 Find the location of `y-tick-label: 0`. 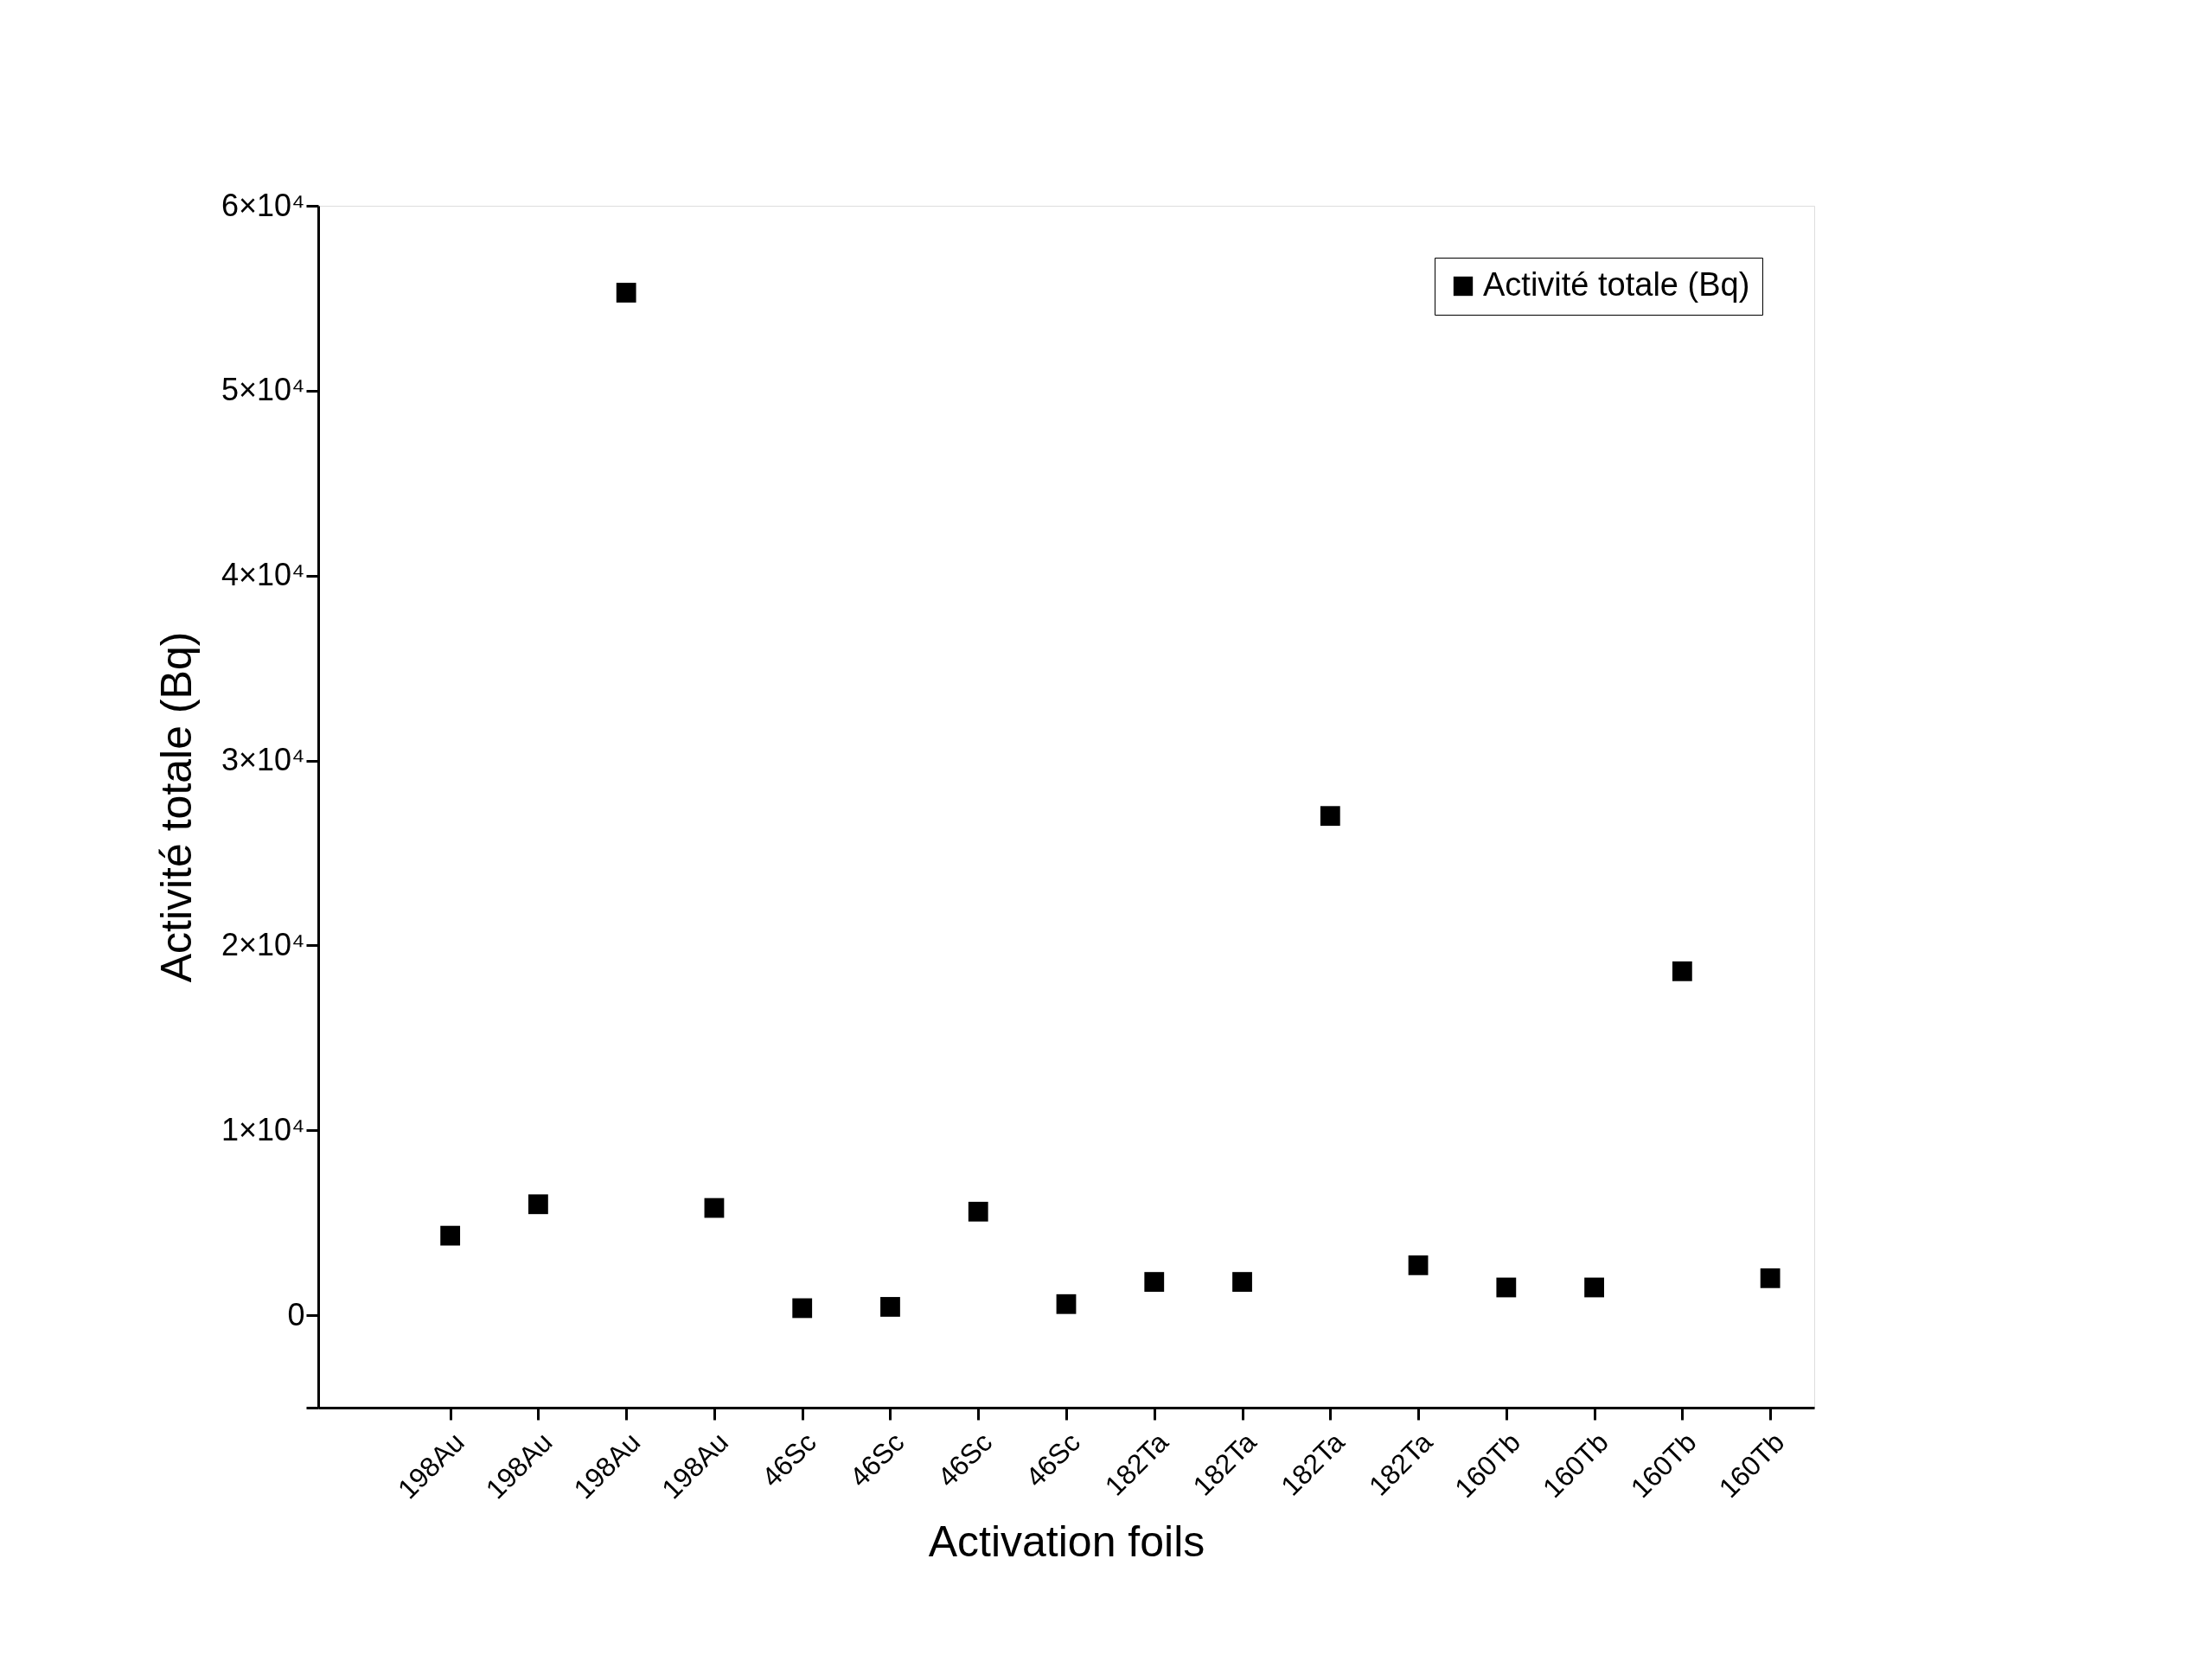

y-tick-label: 0 is located at coordinates (296, 1314).